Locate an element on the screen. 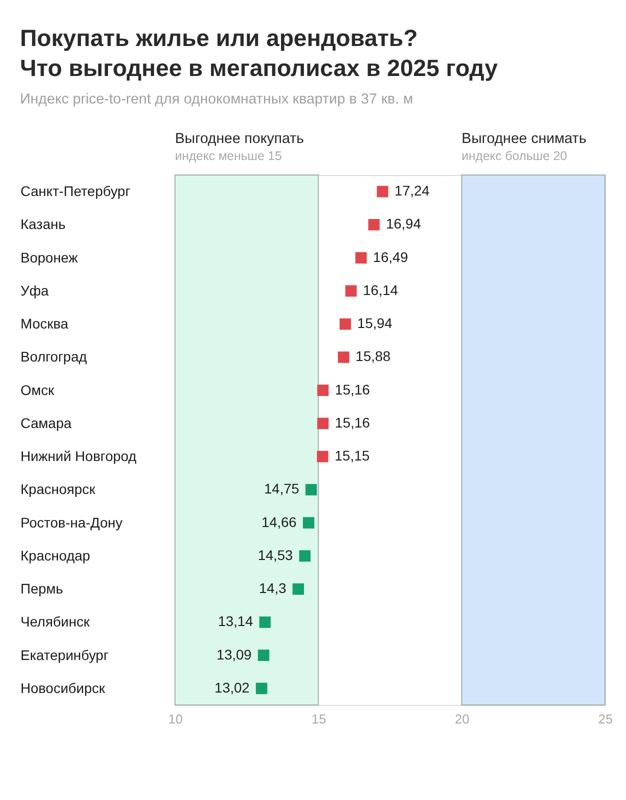  x-tick-label: 10 is located at coordinates (175, 719).